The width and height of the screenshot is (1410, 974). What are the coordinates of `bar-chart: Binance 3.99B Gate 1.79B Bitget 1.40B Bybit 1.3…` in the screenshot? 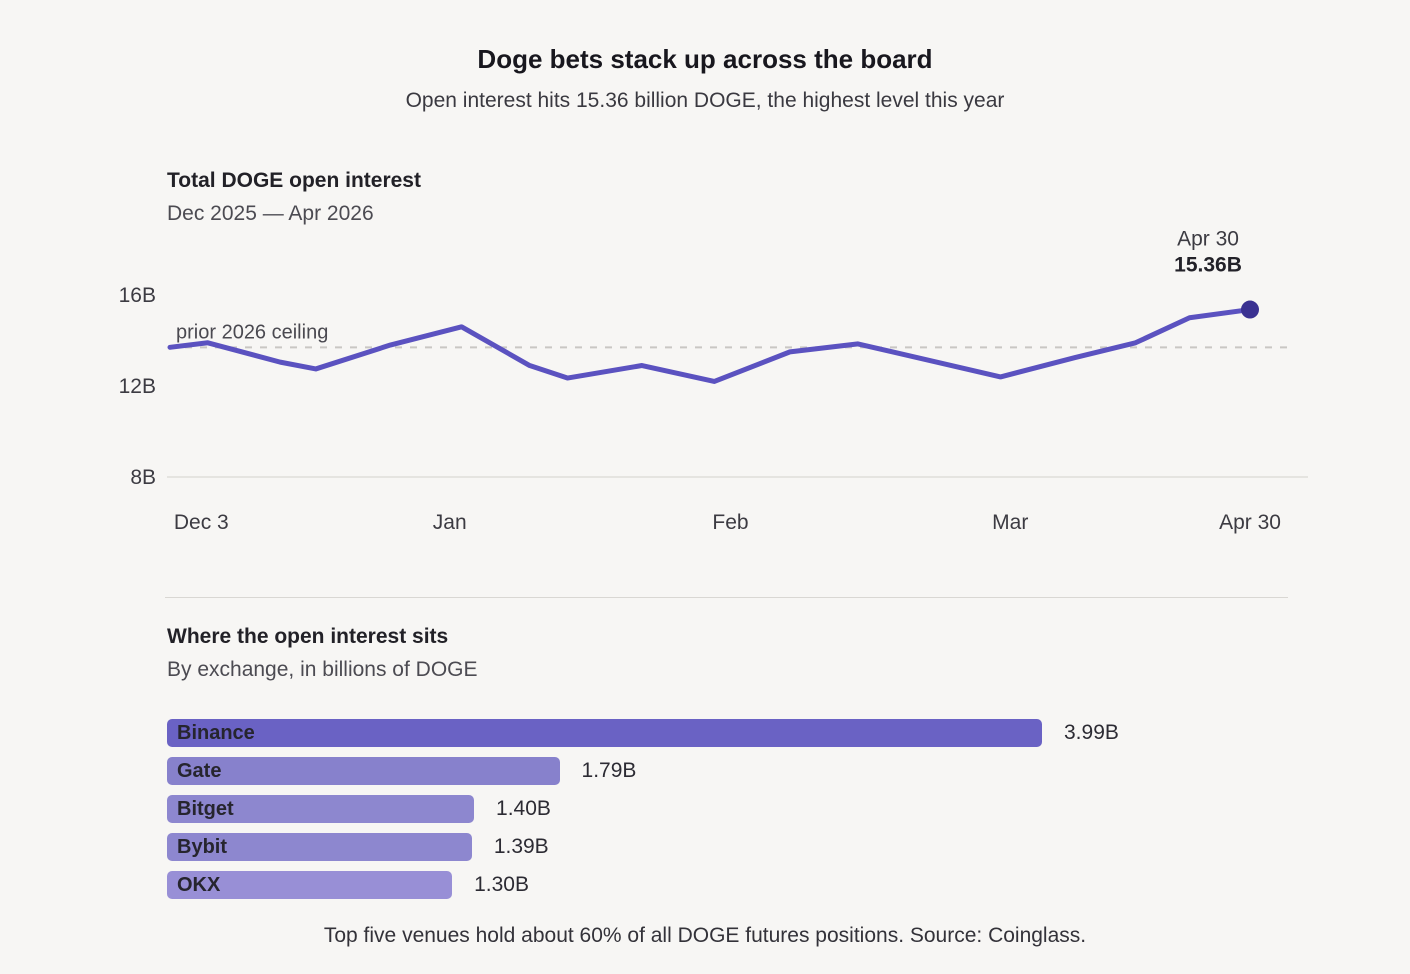 It's located at (643, 814).